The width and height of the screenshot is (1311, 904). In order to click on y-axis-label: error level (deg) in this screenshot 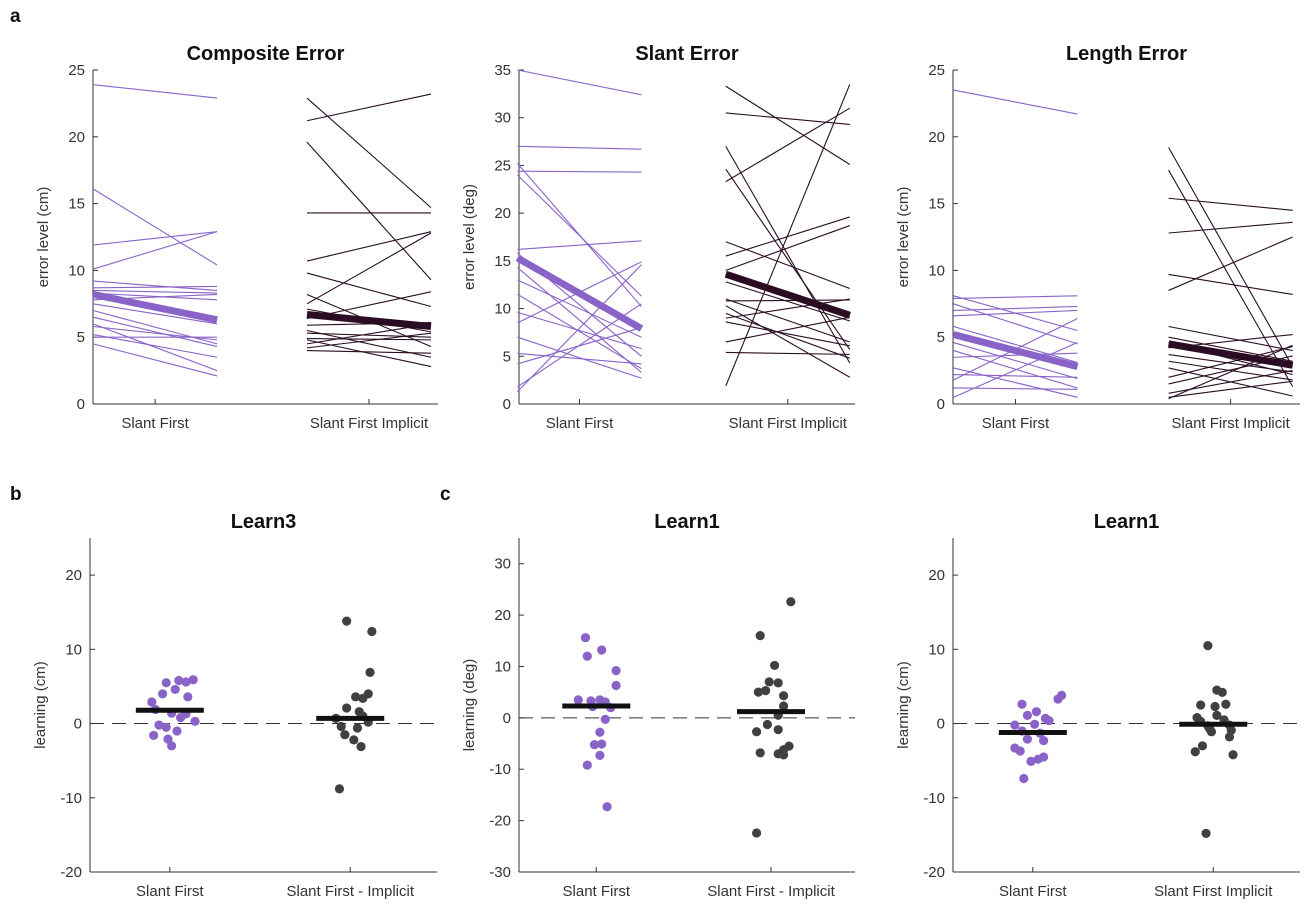, I will do `click(469, 237)`.